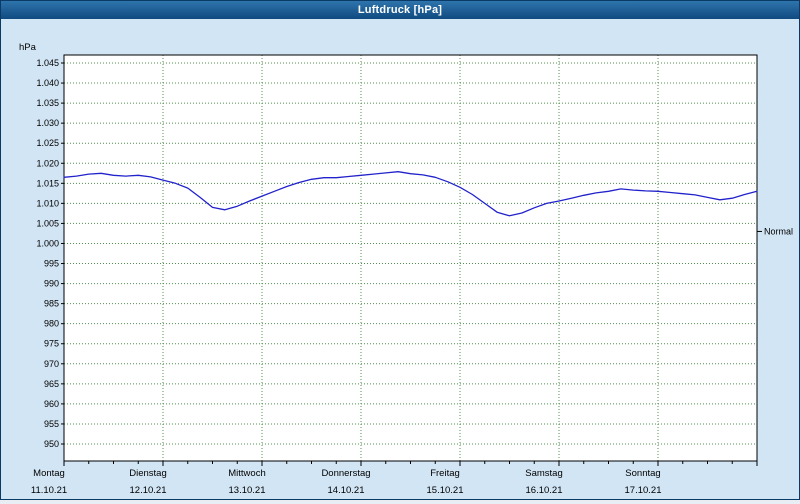  Describe the element at coordinates (51, 424) in the screenshot. I see `y-axis-label: 955` at that location.